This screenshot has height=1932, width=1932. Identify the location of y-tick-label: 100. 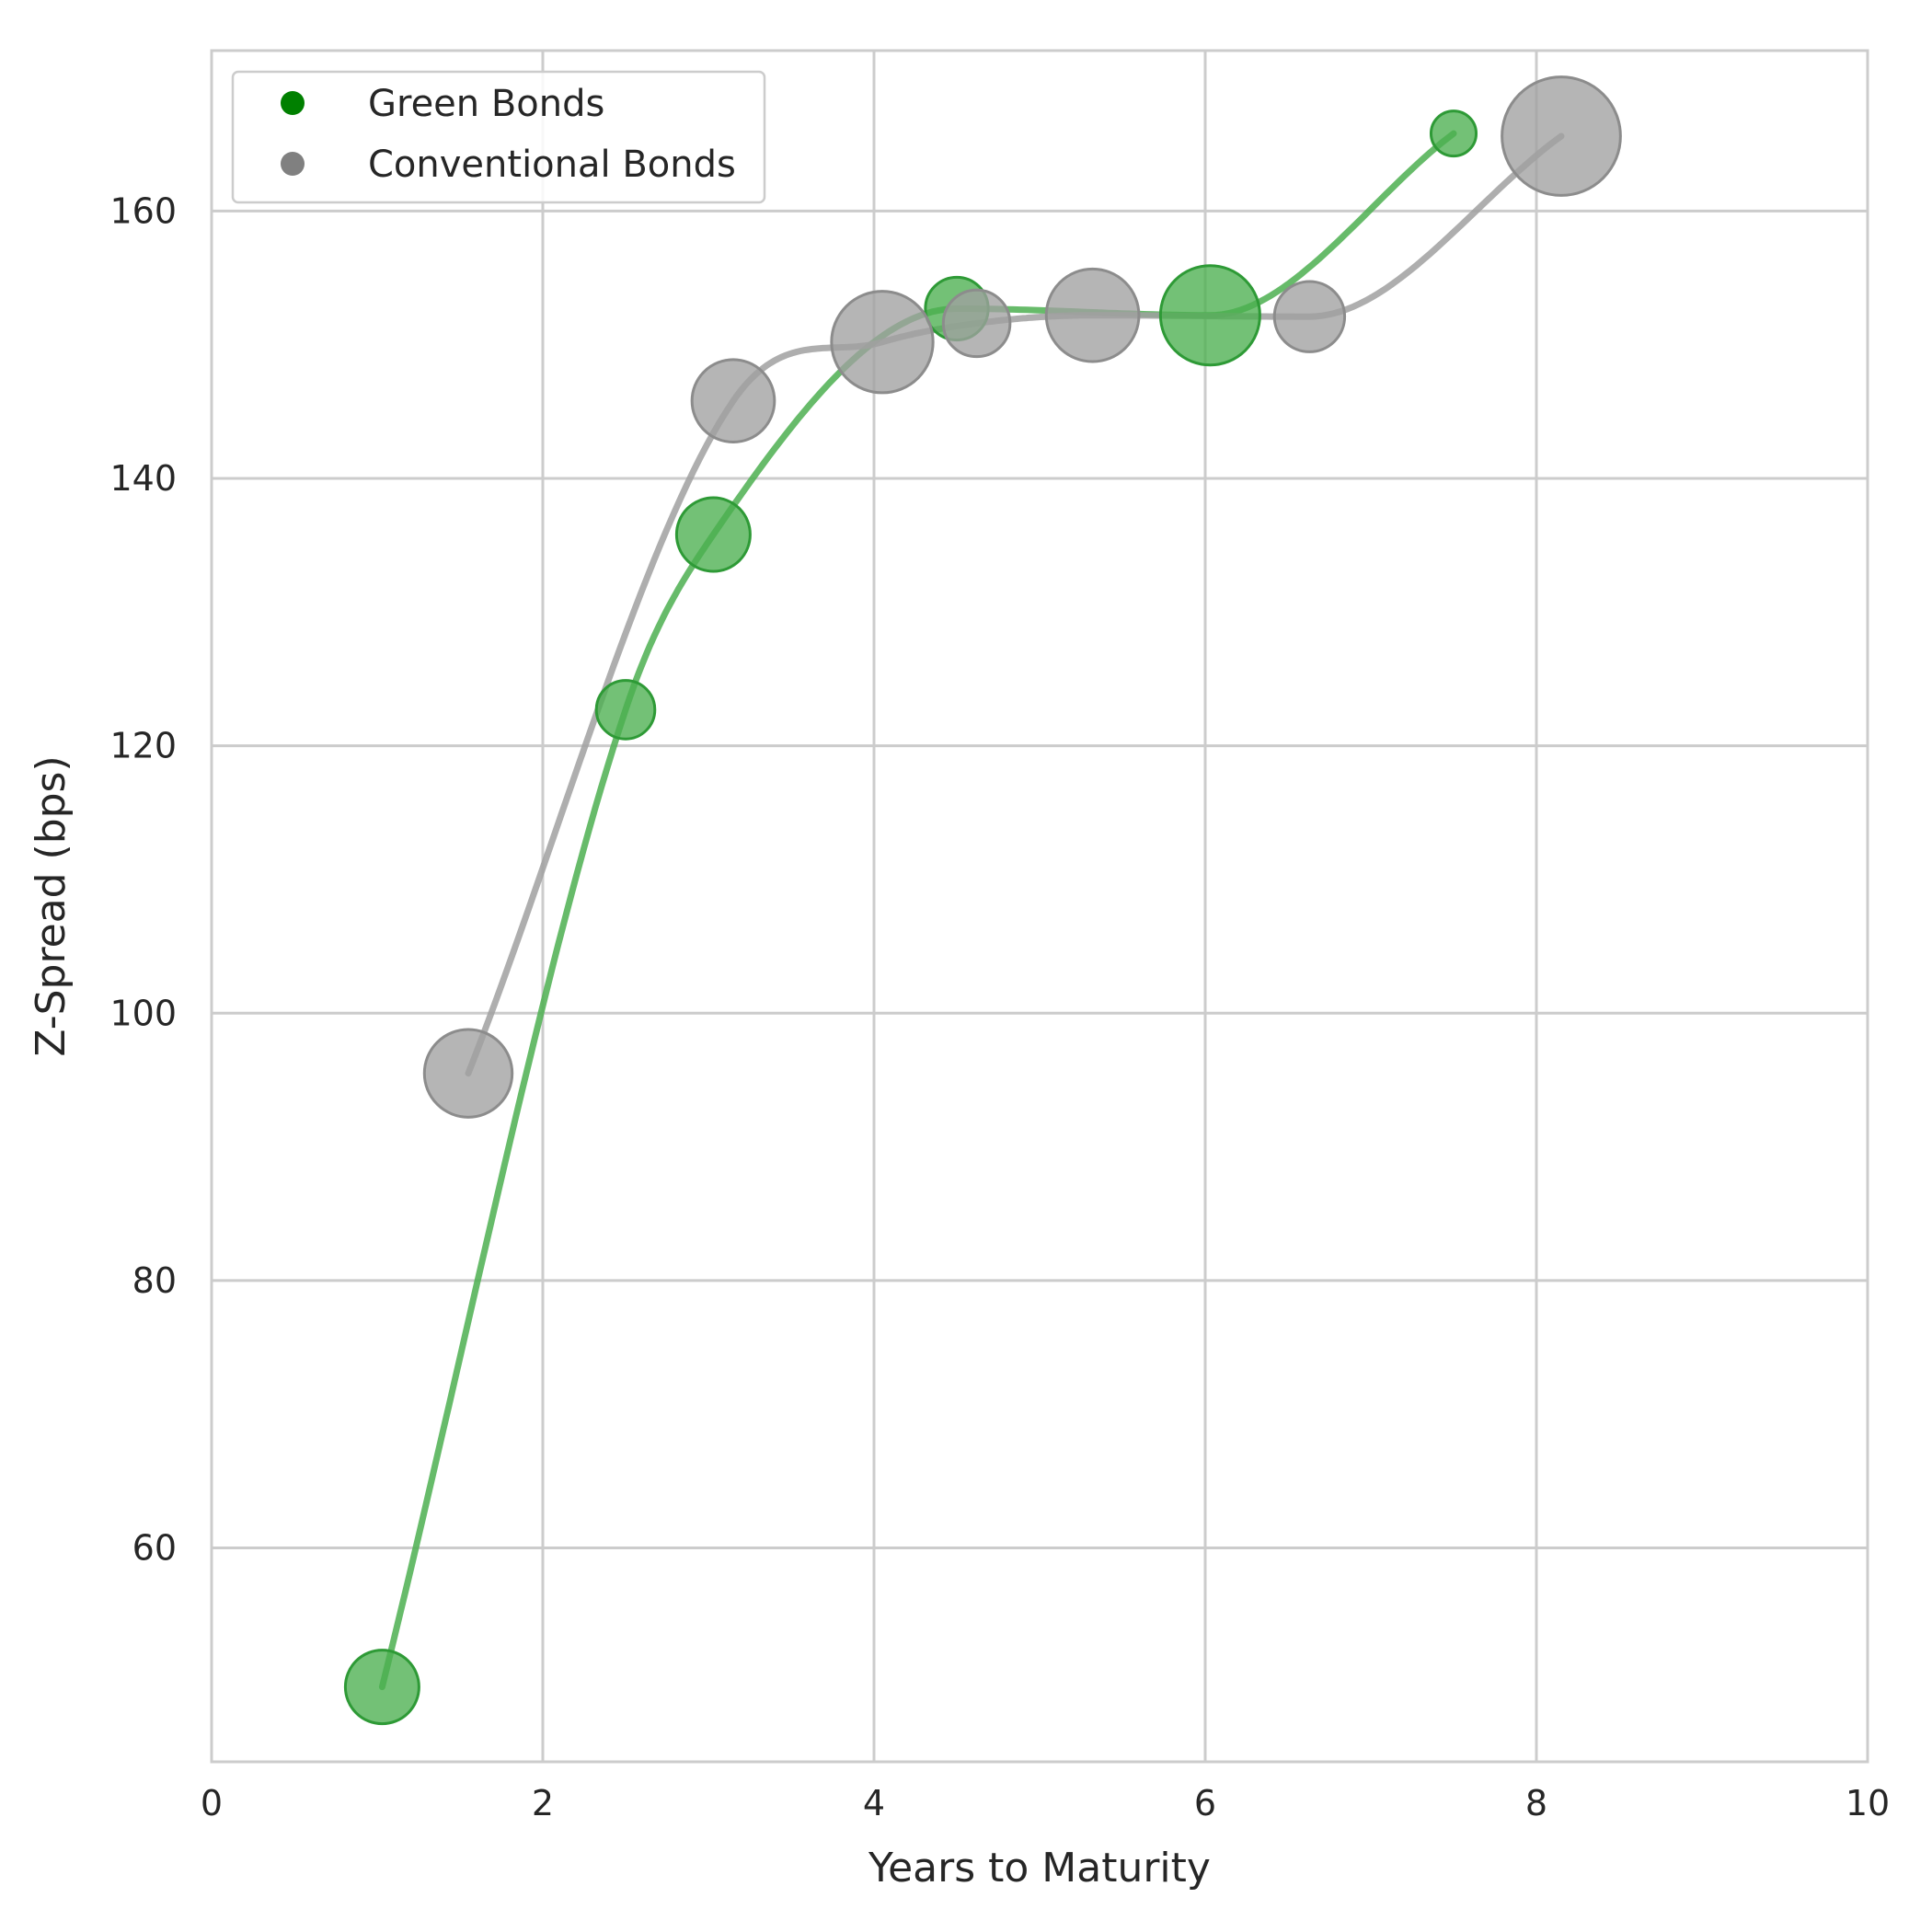
(143, 1013).